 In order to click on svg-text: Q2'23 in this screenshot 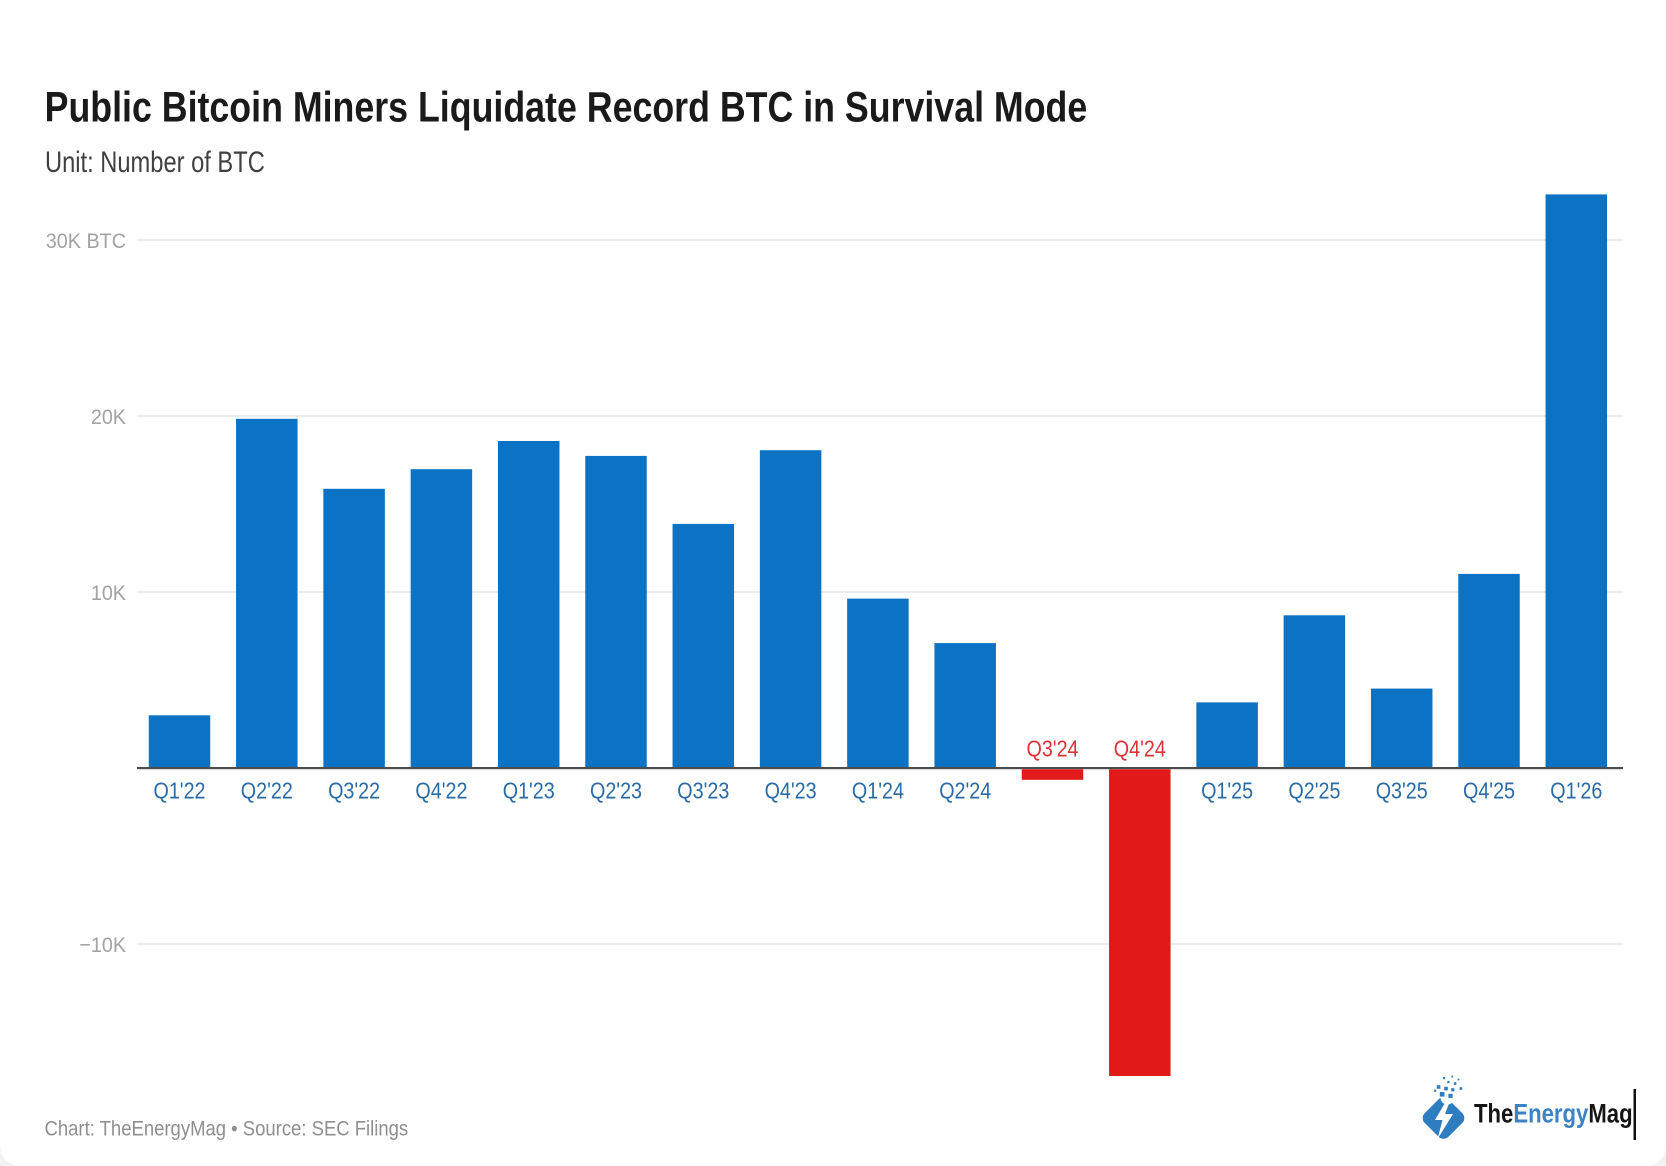, I will do `click(616, 790)`.